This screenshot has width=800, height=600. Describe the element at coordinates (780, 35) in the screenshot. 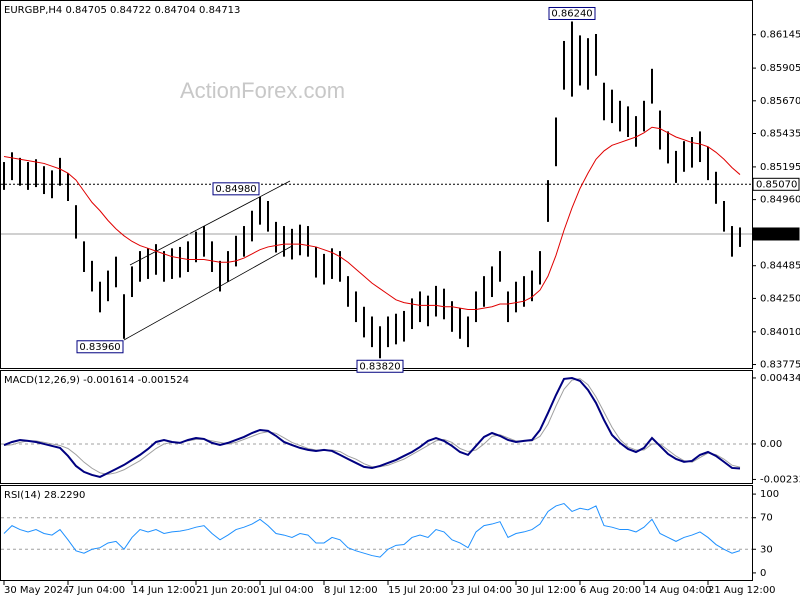

I see `y-tick-label: 0.86145` at that location.